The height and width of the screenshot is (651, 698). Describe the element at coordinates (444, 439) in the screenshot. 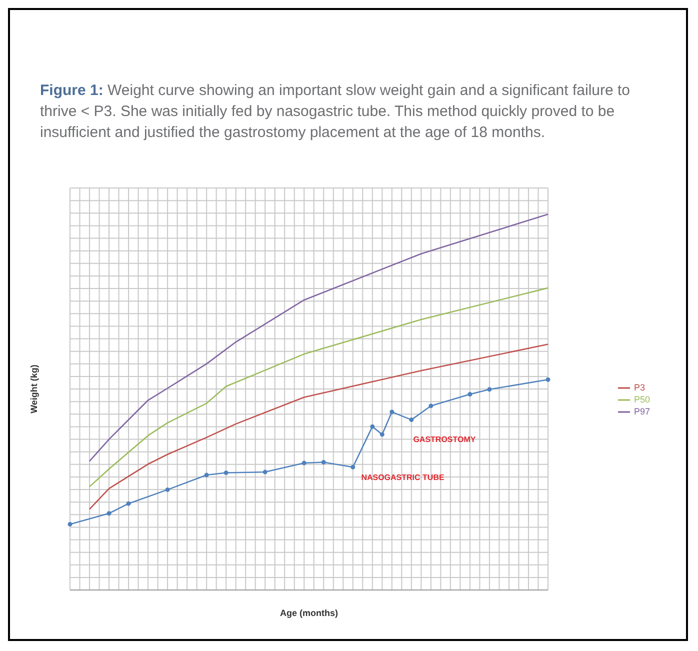

I see `annotation: GASTROSTOMY` at that location.